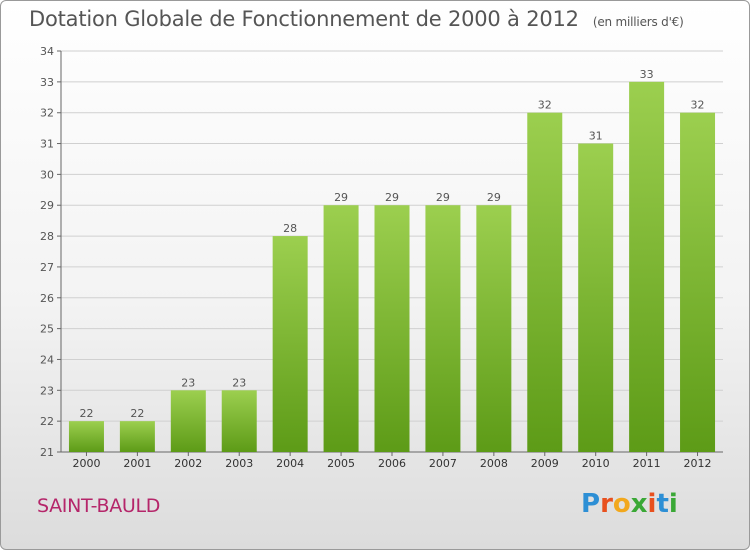 This screenshot has height=550, width=750. I want to click on y-tick-label: 22, so click(47, 421).